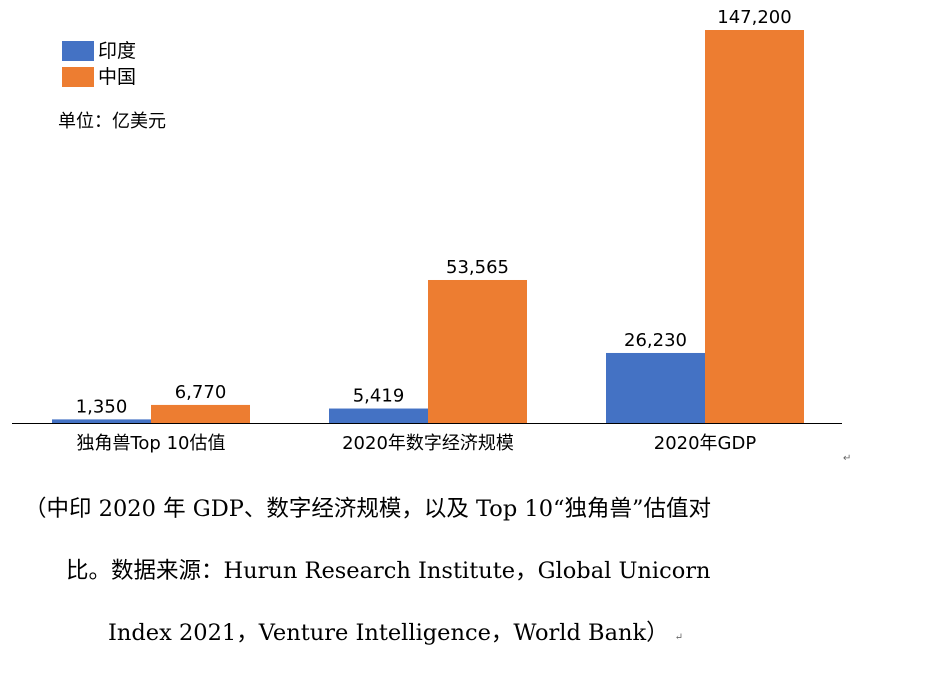 This screenshot has width=932, height=680. I want to click on caption-line-1: （中印 2020 年 GDP、数字经济规模，以及 Top 10“独角兽”估值对, so click(368, 509).